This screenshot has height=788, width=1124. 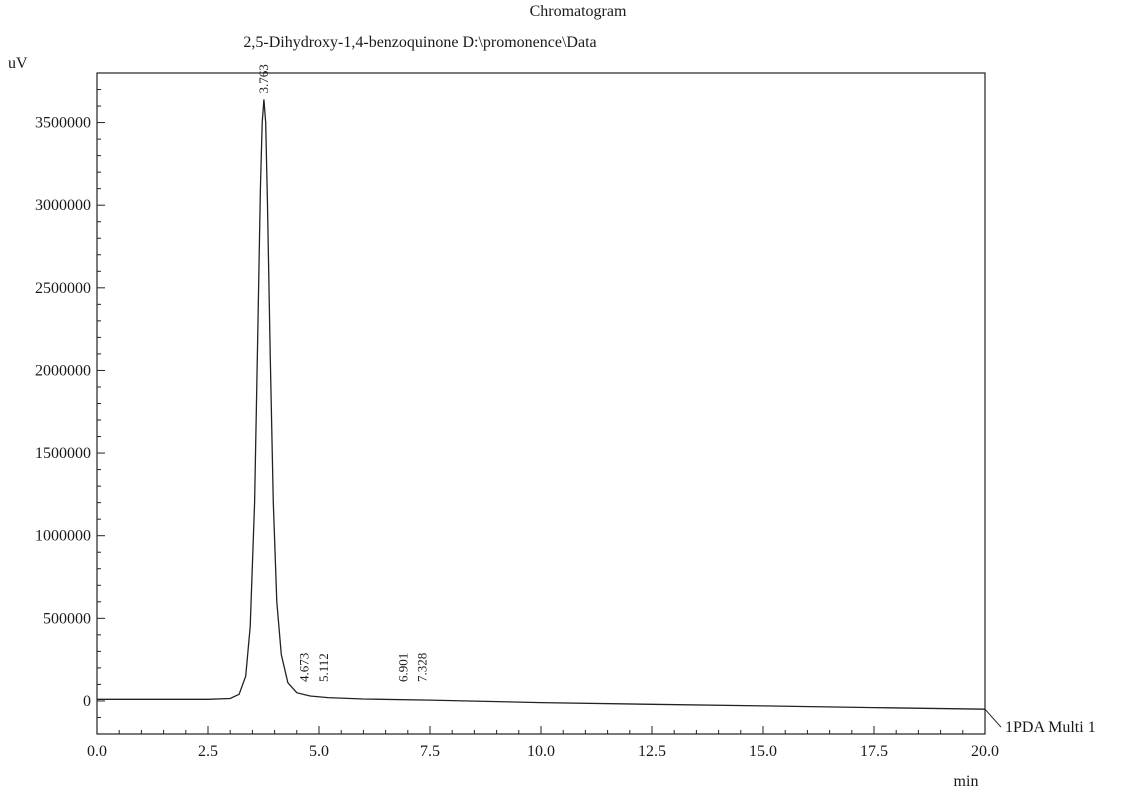 What do you see at coordinates (67, 618) in the screenshot?
I see `y-tick-label: 500000` at bounding box center [67, 618].